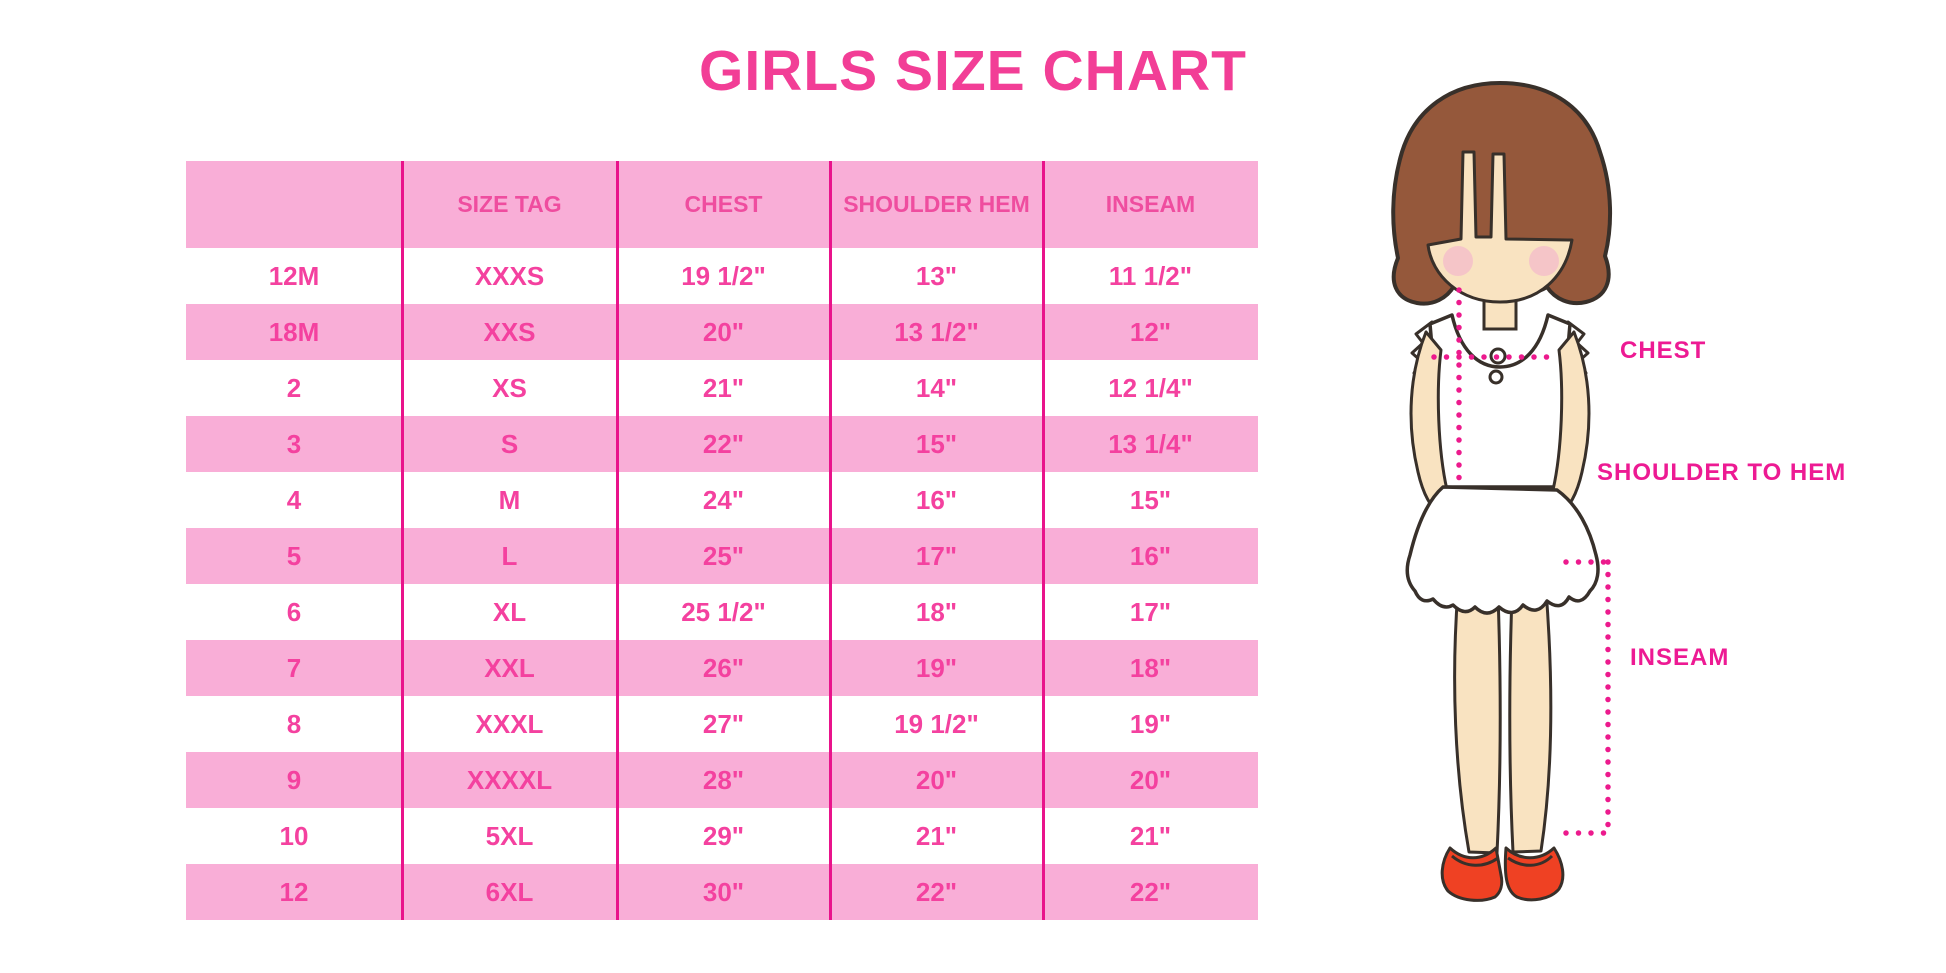 The width and height of the screenshot is (1946, 973). What do you see at coordinates (509, 332) in the screenshot?
I see `table-cell: XXS` at bounding box center [509, 332].